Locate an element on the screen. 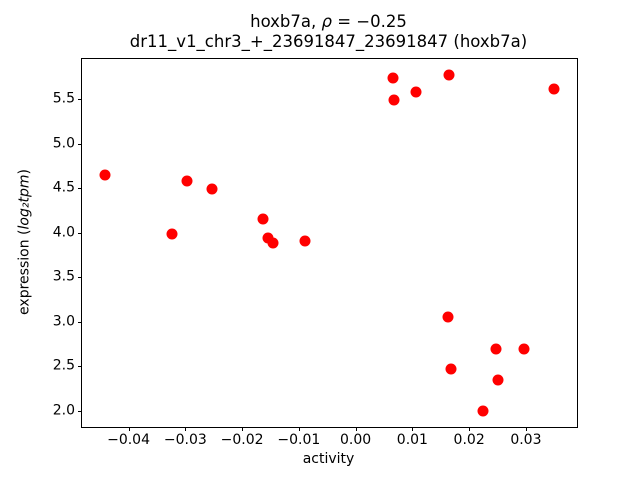  y-tick-label: 4.5 is located at coordinates (63, 187).